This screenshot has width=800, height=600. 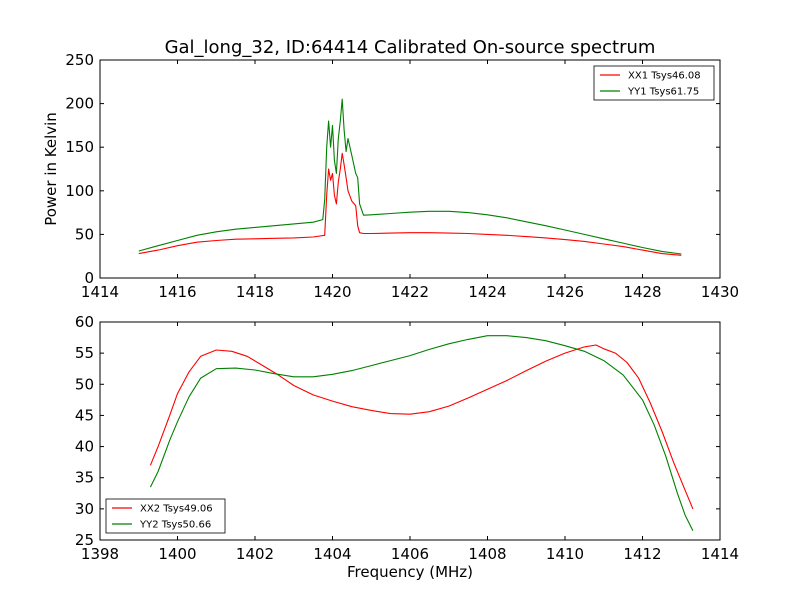 I want to click on x-tick-label: 1408, so click(x=487, y=554).